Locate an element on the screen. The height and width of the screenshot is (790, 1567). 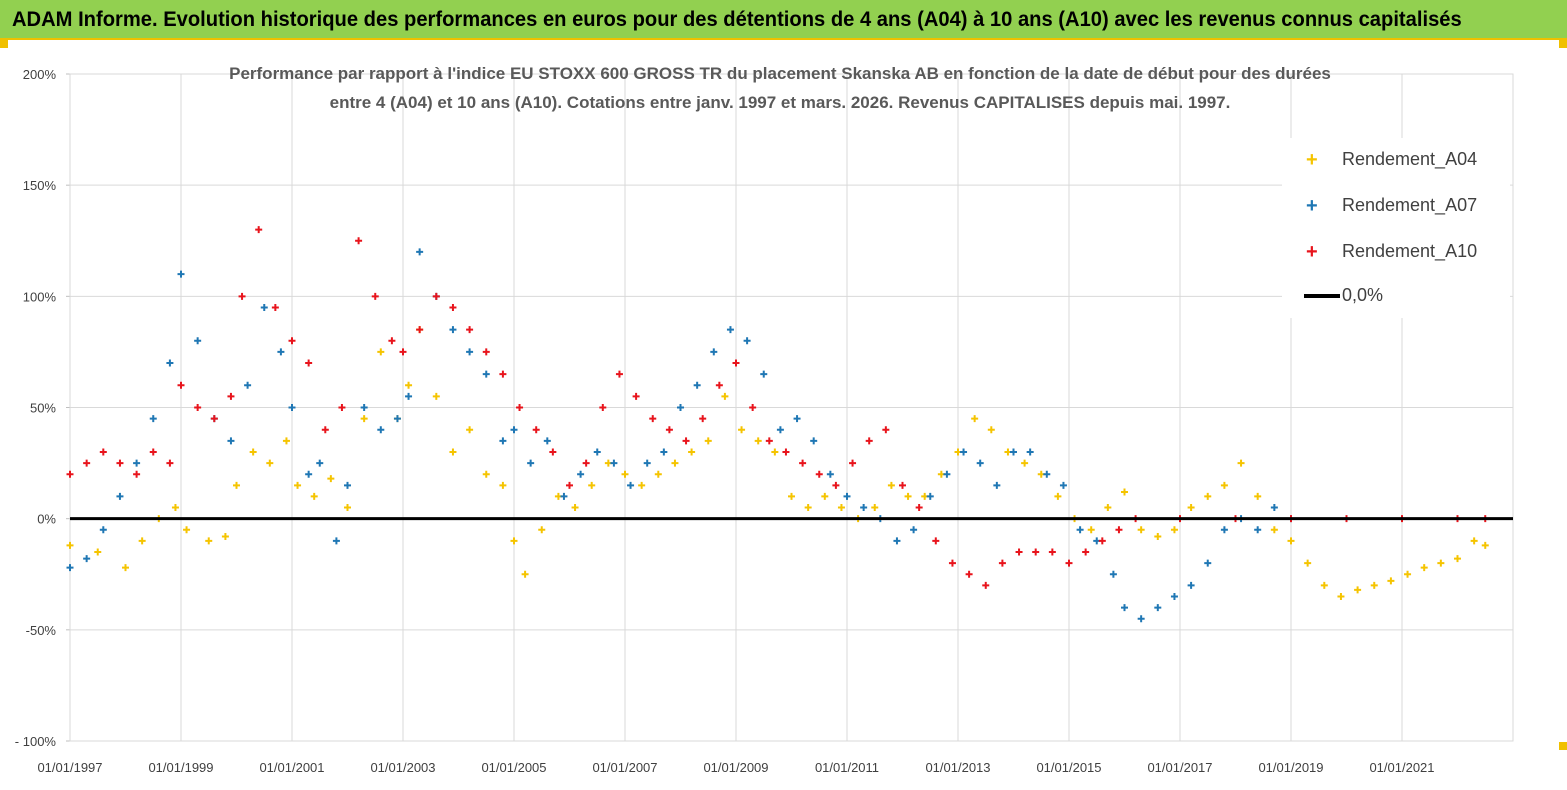
legend-label-a10: Rendement_A10 is located at coordinates (1410, 251).